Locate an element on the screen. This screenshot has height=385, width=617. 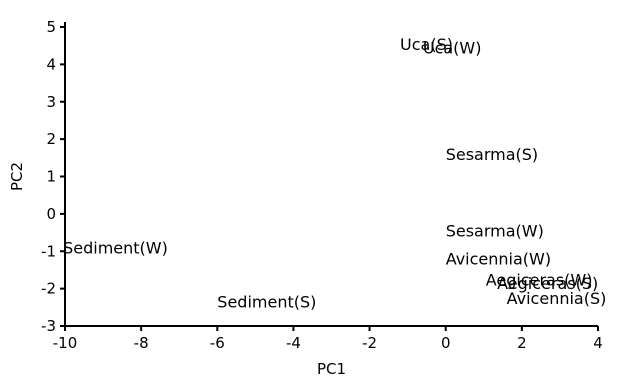
y-tick-label: 2 is located at coordinates (51, 139).